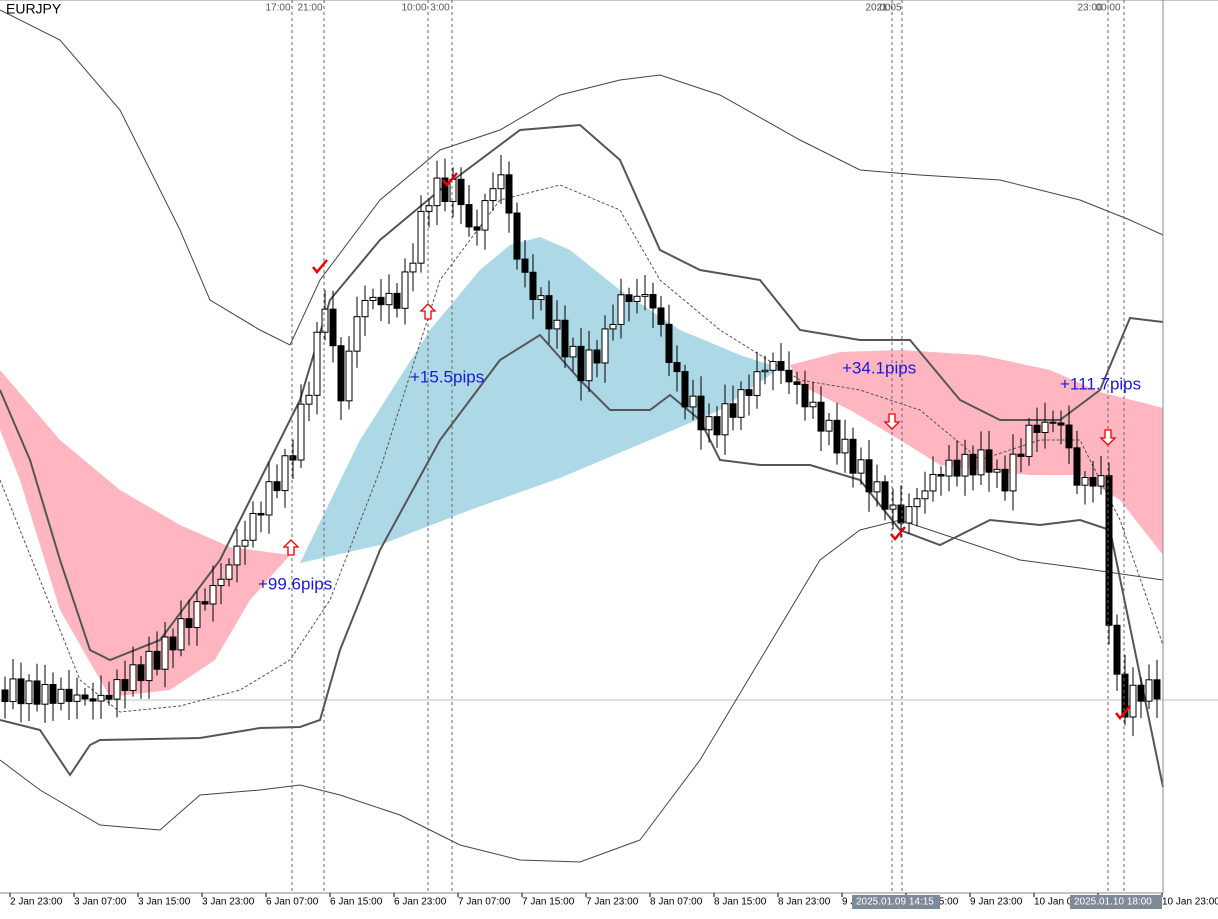 The image size is (1218, 919). What do you see at coordinates (896, 902) in the screenshot?
I see `crosshair-date-box` at bounding box center [896, 902].